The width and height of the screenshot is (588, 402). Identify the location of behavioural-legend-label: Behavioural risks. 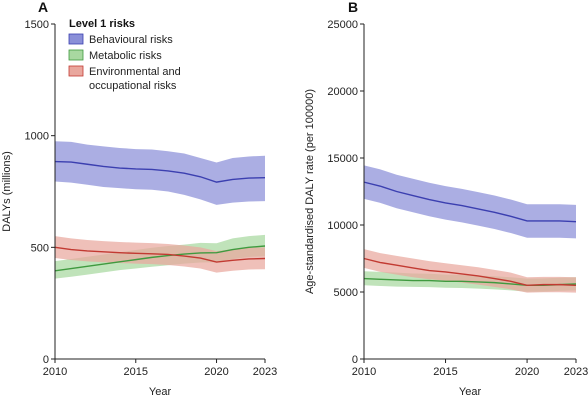
(131, 40).